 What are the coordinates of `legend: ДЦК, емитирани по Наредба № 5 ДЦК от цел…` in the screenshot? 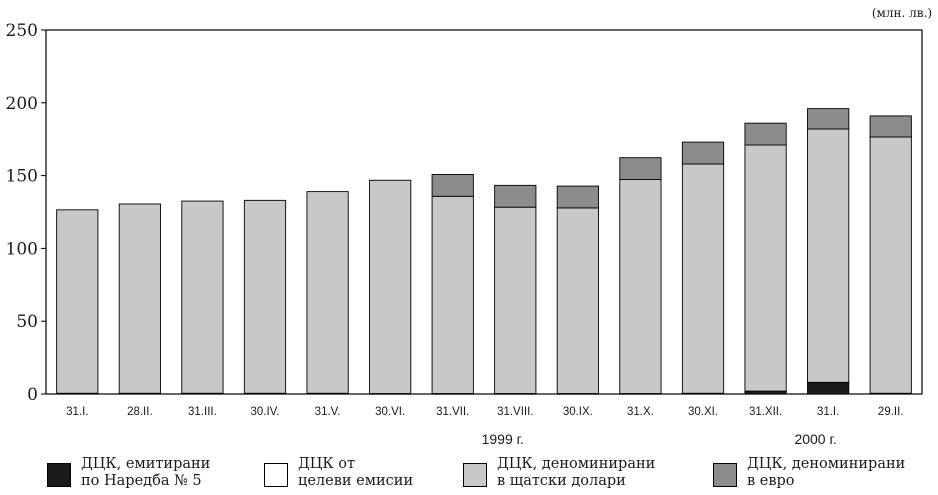 It's located at (469, 475).